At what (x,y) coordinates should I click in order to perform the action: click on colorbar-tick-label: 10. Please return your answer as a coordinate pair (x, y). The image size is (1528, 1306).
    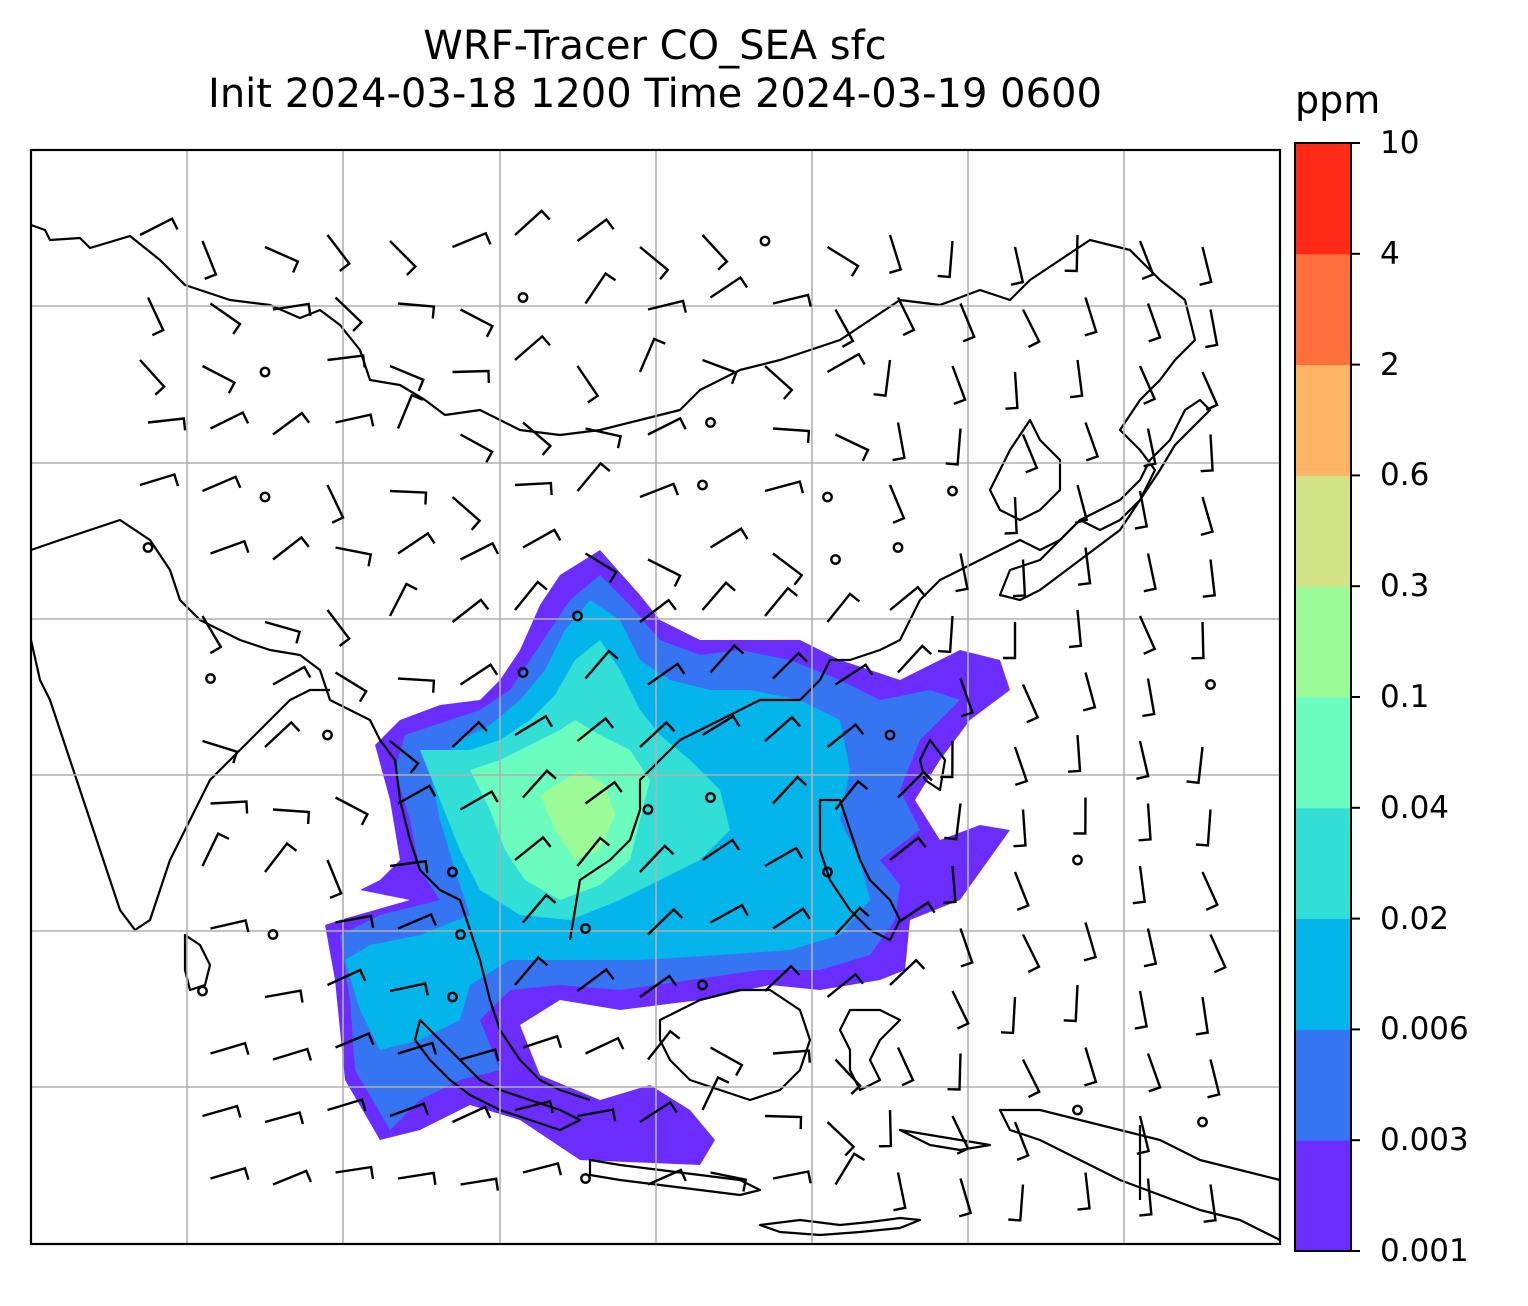
    Looking at the image, I should click on (1400, 143).